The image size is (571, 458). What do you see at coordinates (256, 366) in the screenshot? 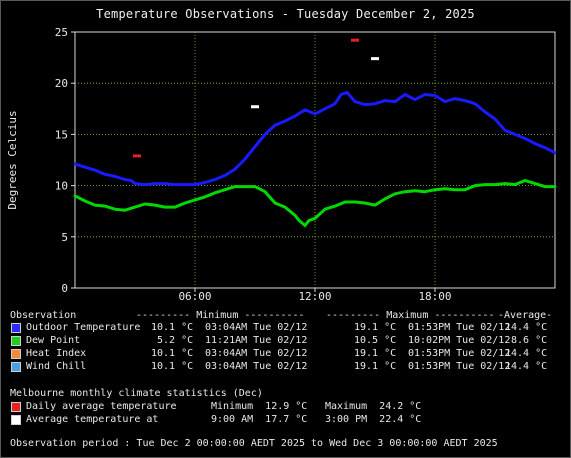
I see `wind-chill-min-time: 03:04AM Tue 02/12` at bounding box center [256, 366].